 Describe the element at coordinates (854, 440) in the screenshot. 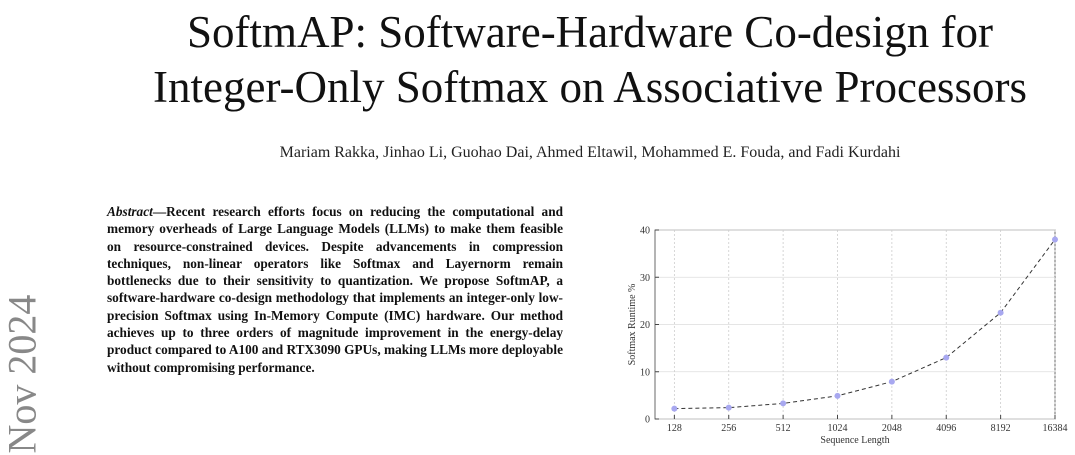

I see `x-axis-label: Sequence Length` at that location.